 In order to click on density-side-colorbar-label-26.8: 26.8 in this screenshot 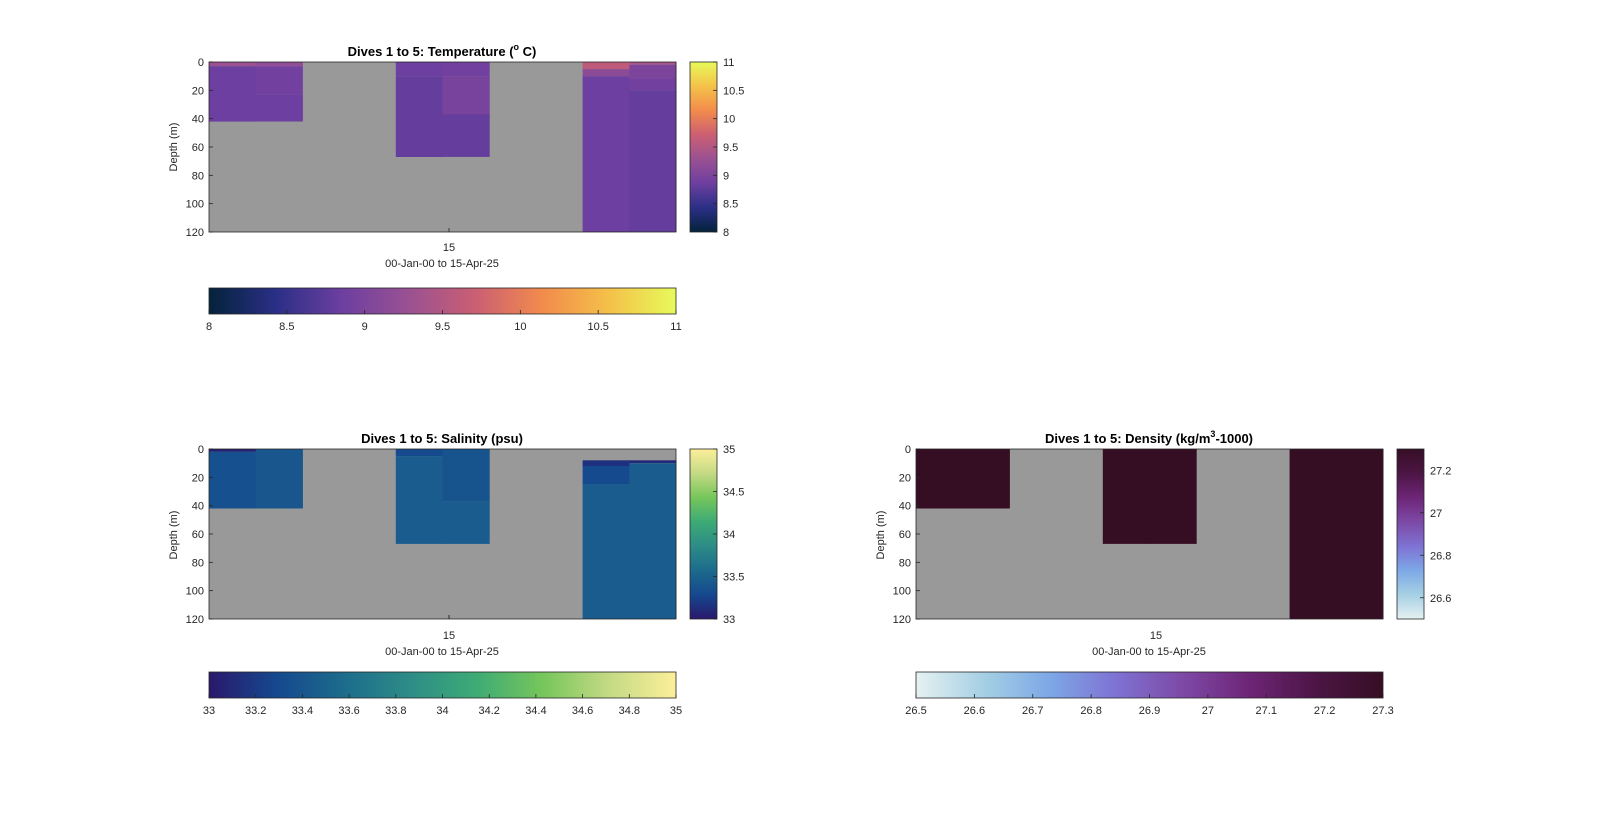, I will do `click(1440, 556)`.